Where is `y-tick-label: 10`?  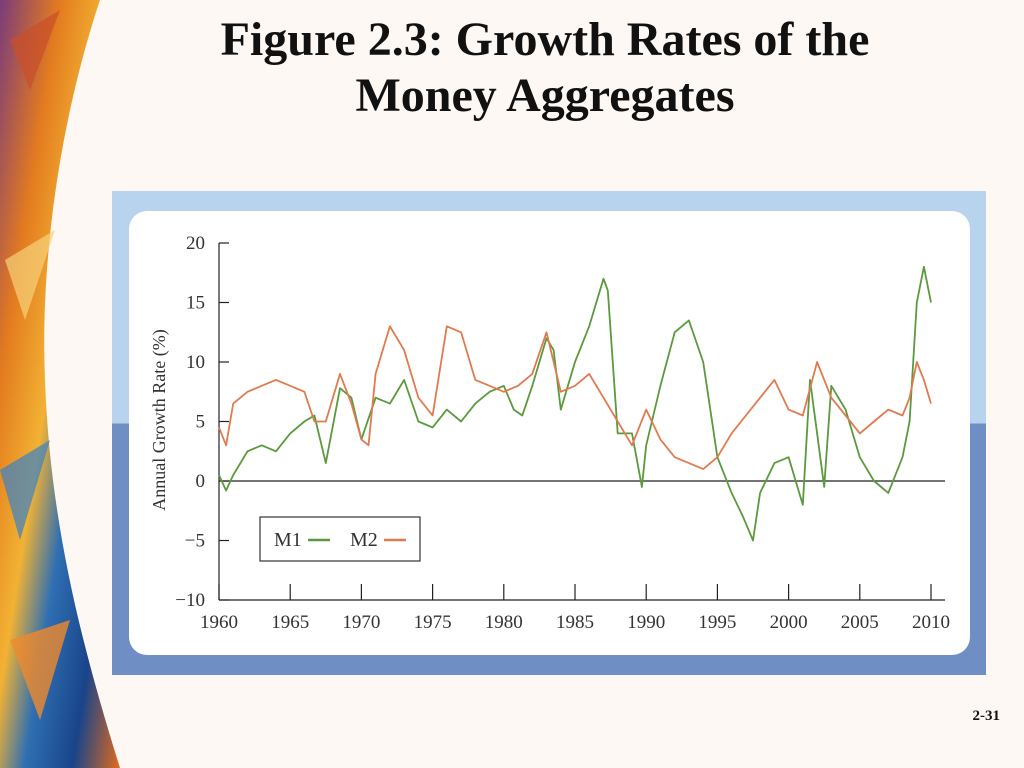 y-tick-label: 10 is located at coordinates (195, 362).